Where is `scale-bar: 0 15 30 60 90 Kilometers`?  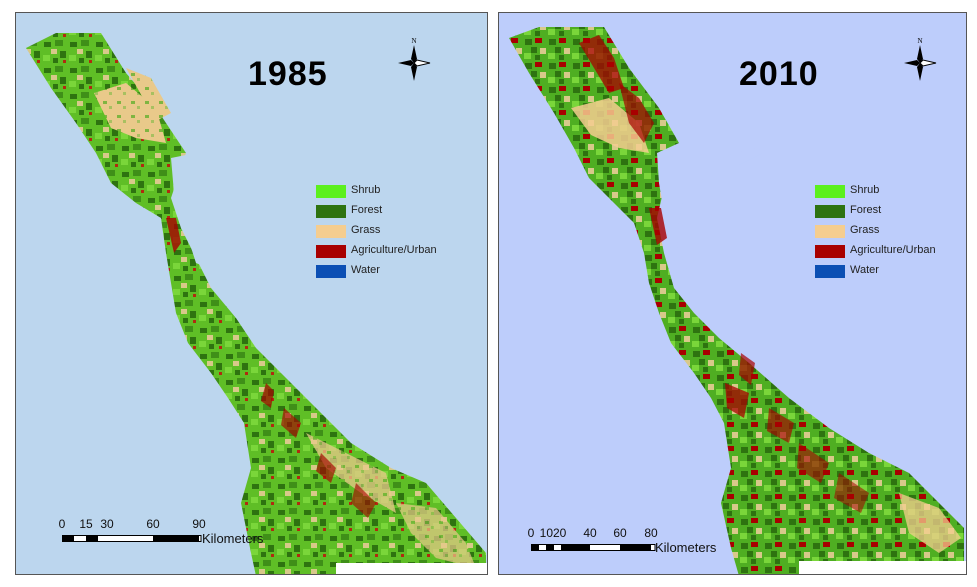 scale-bar: 0 15 30 60 90 Kilometers is located at coordinates (190, 537).